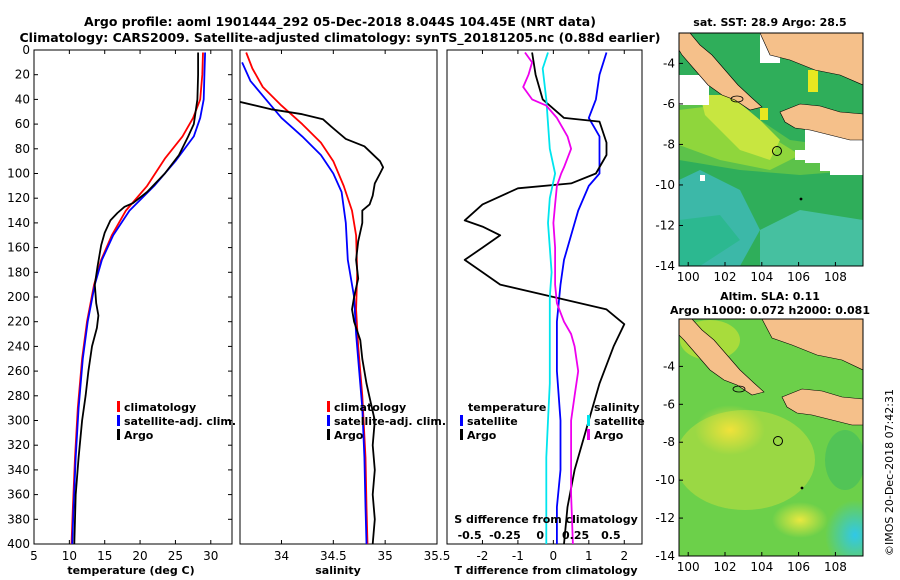 The image size is (900, 580). Describe the element at coordinates (18, 346) in the screenshot. I see `y-tick-label: 240` at that location.